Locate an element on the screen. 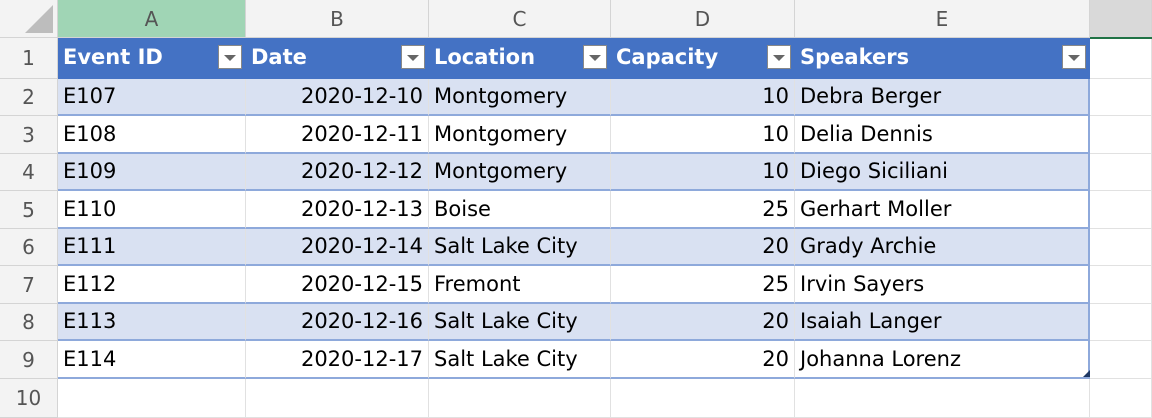 The image size is (1152, 418). row-header-9: 9 is located at coordinates (29, 360).